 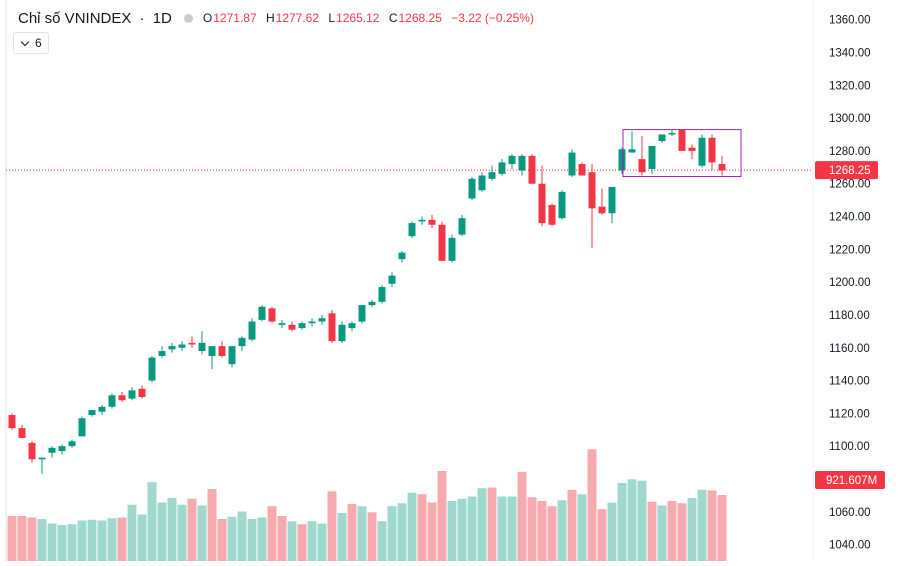 What do you see at coordinates (850, 119) in the screenshot?
I see `y-tick-label: 1300.00` at bounding box center [850, 119].